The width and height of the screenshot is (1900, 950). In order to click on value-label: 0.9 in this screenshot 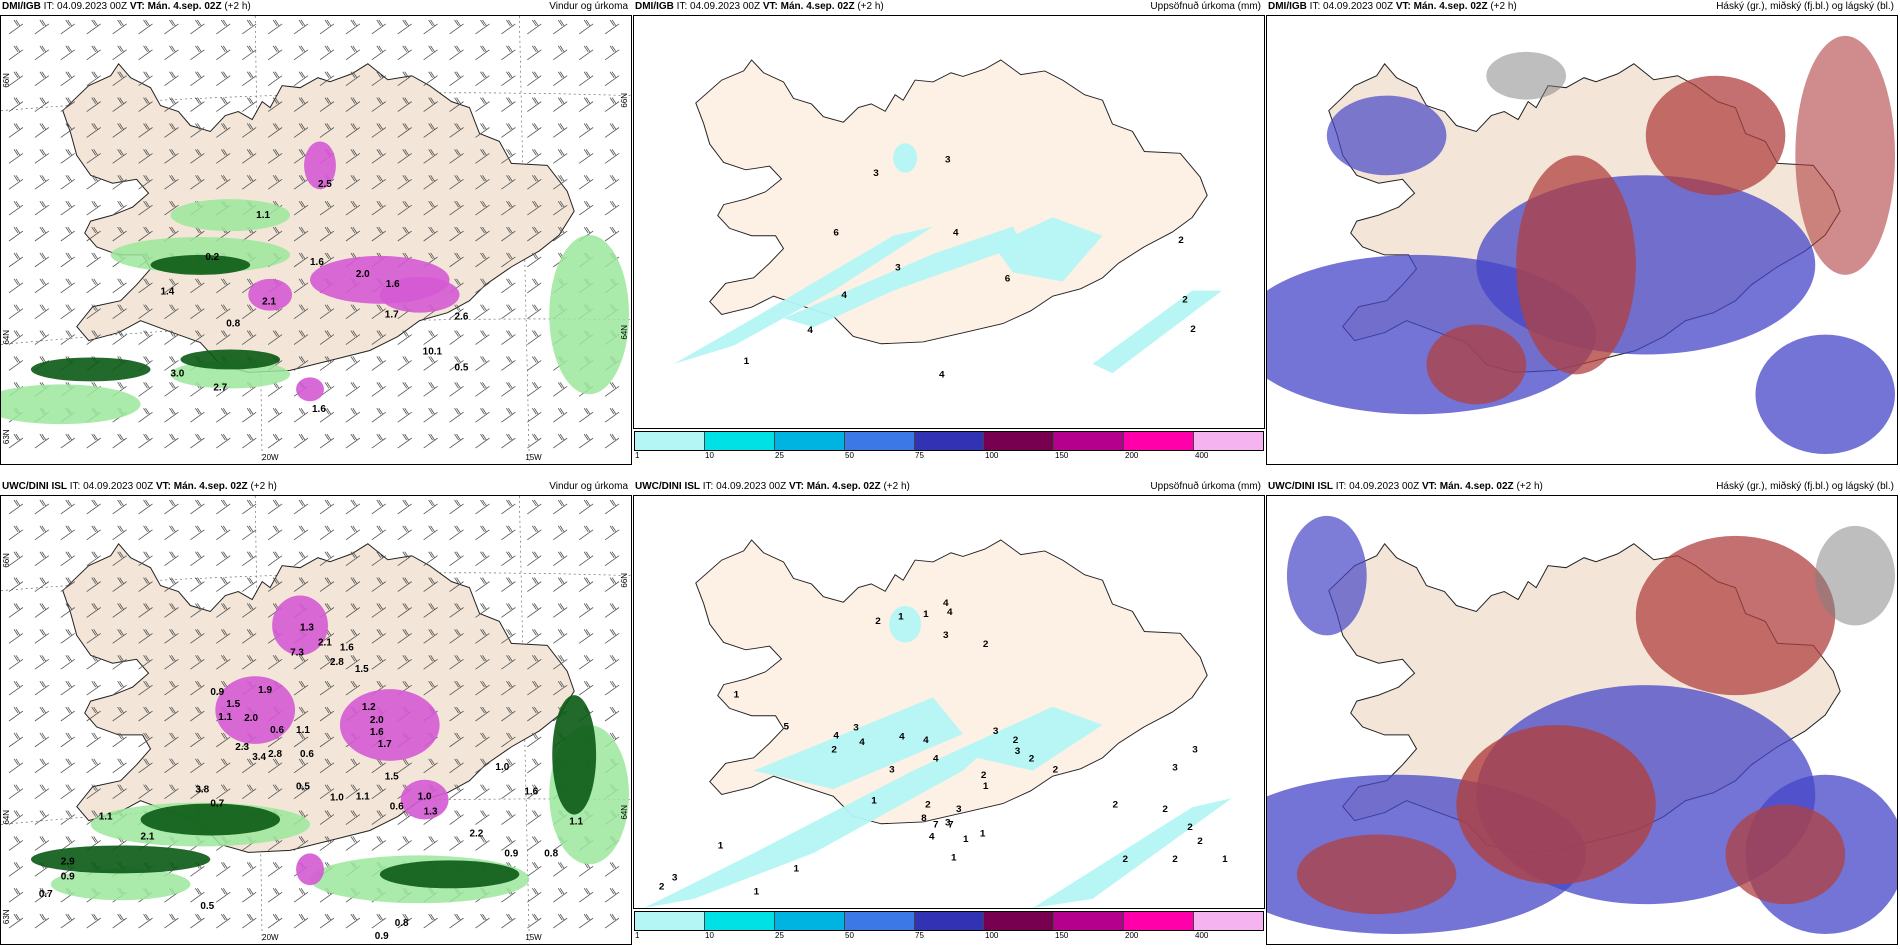, I will do `click(217, 692)`.